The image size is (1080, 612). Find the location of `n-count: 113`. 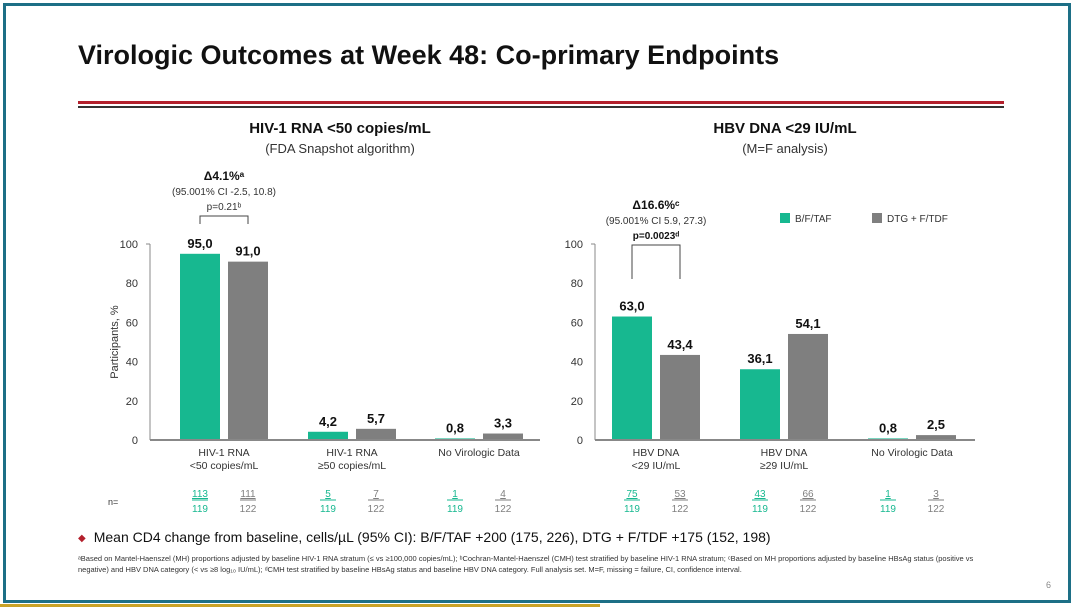

n-count: 113 is located at coordinates (200, 494).